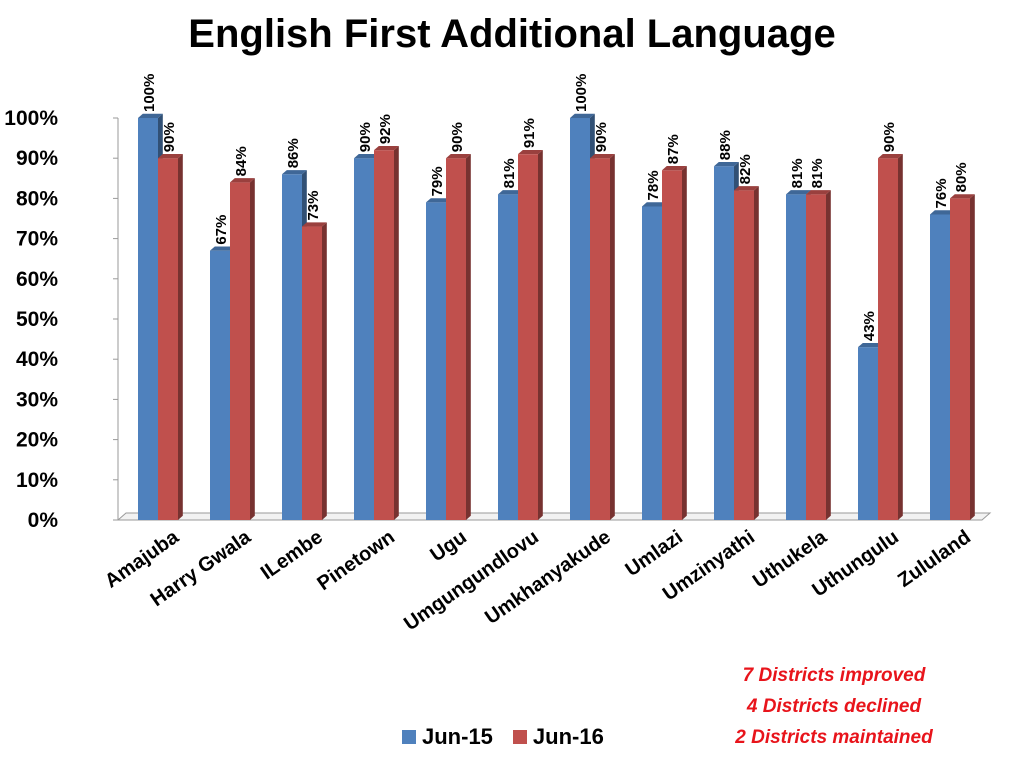 The width and height of the screenshot is (1024, 768). What do you see at coordinates (396, 332) in the screenshot?
I see `bar-side-jun-16-pinetown` at bounding box center [396, 332].